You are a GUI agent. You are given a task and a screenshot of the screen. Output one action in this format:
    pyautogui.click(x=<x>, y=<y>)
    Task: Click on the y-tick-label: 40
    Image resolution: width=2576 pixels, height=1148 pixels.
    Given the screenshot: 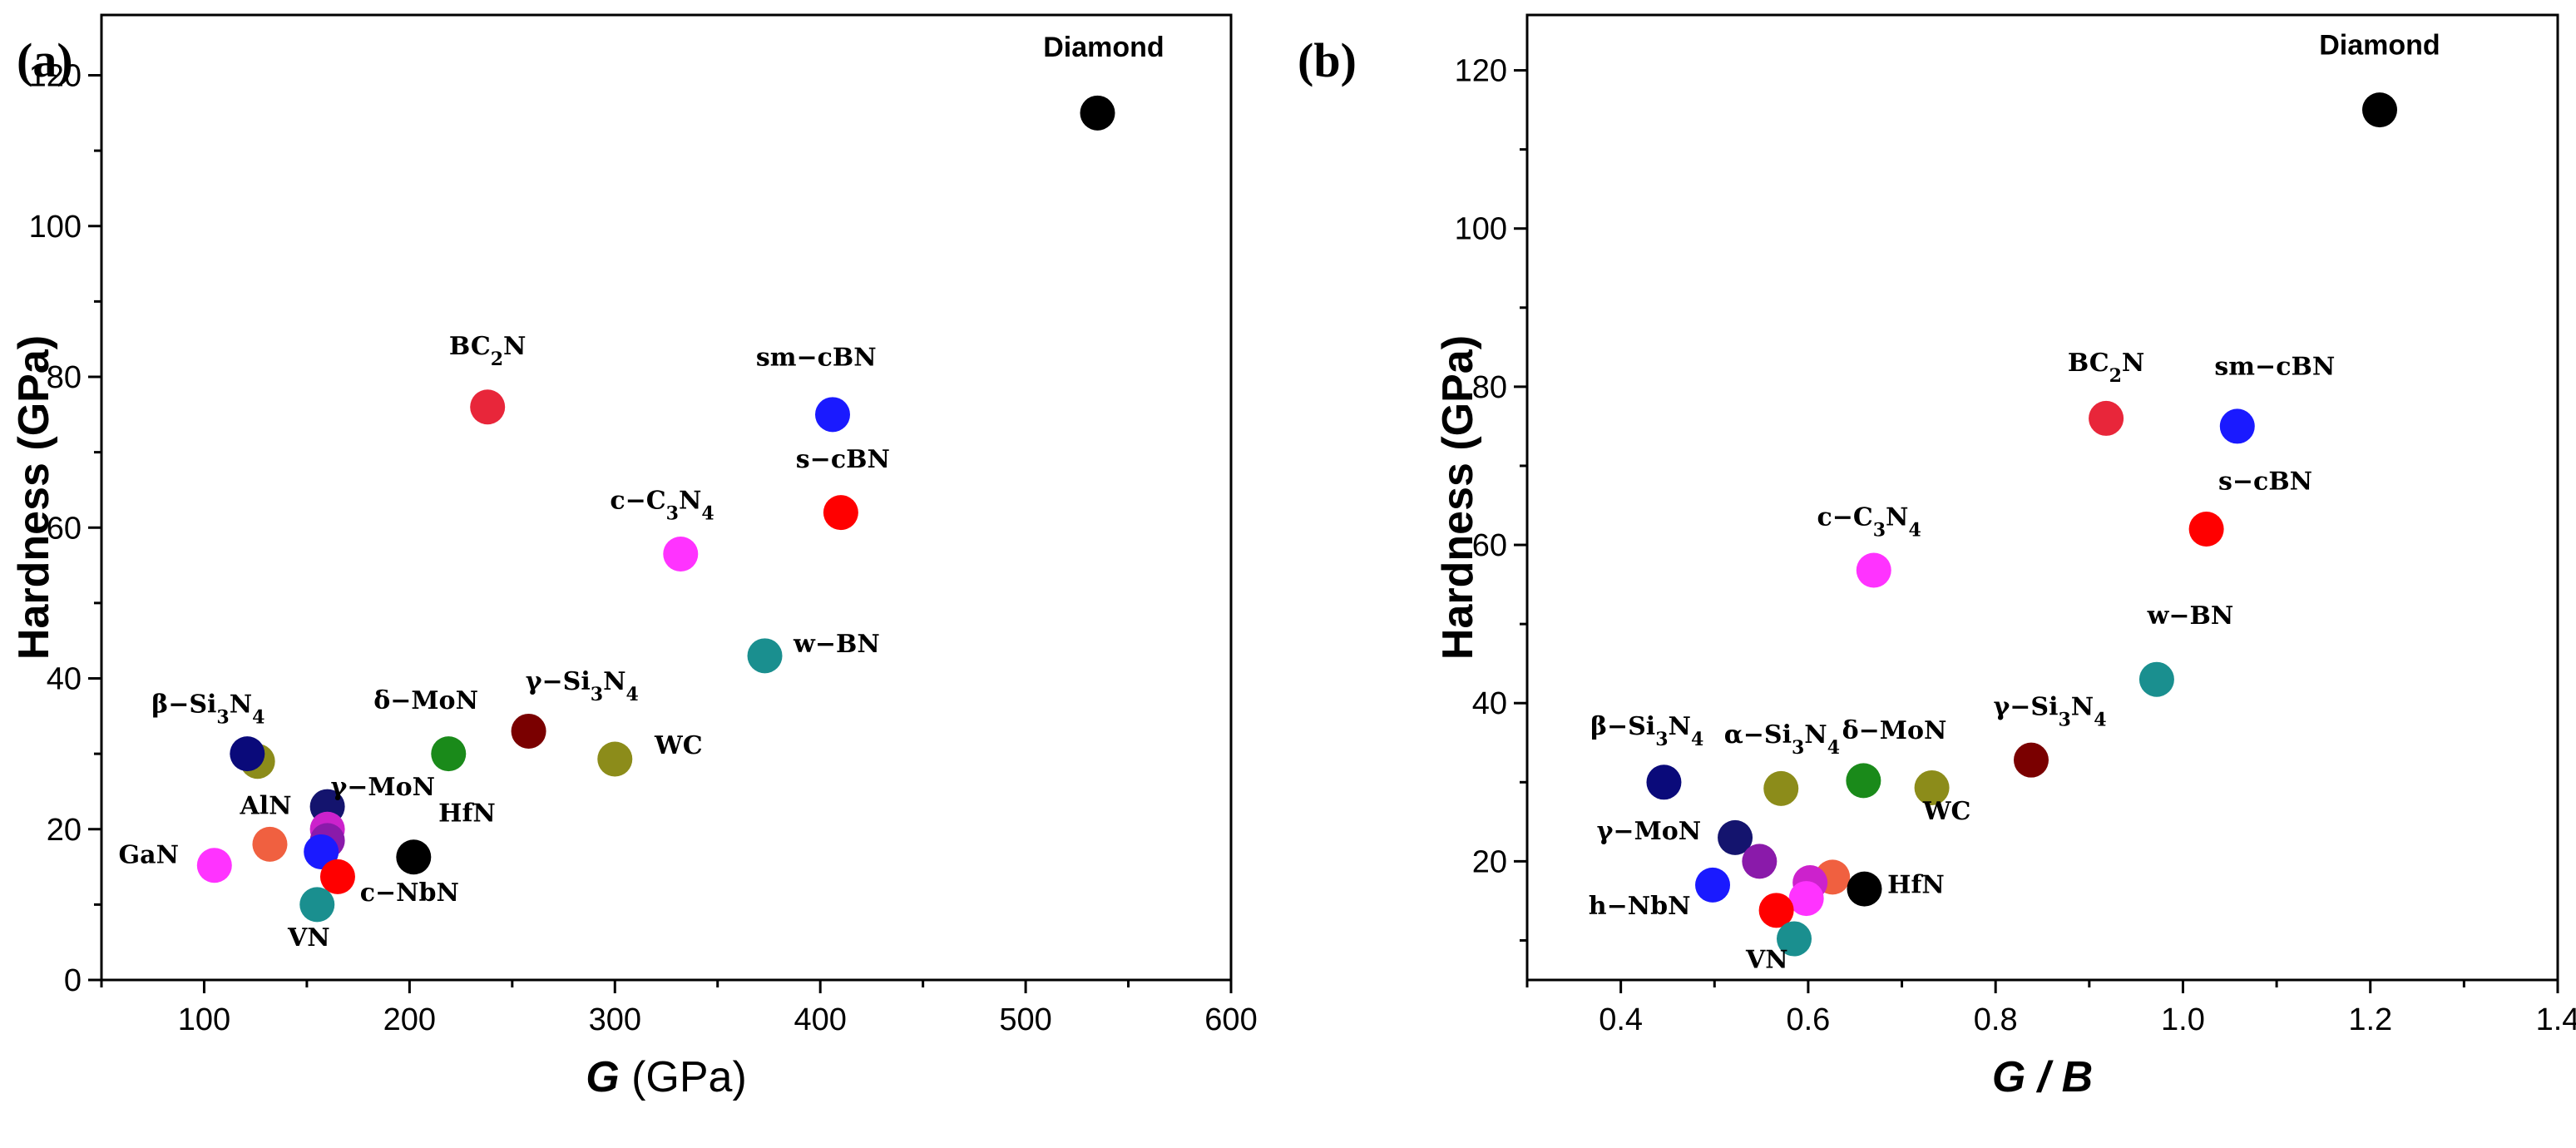 What is the action you would take?
    pyautogui.click(x=1489, y=703)
    